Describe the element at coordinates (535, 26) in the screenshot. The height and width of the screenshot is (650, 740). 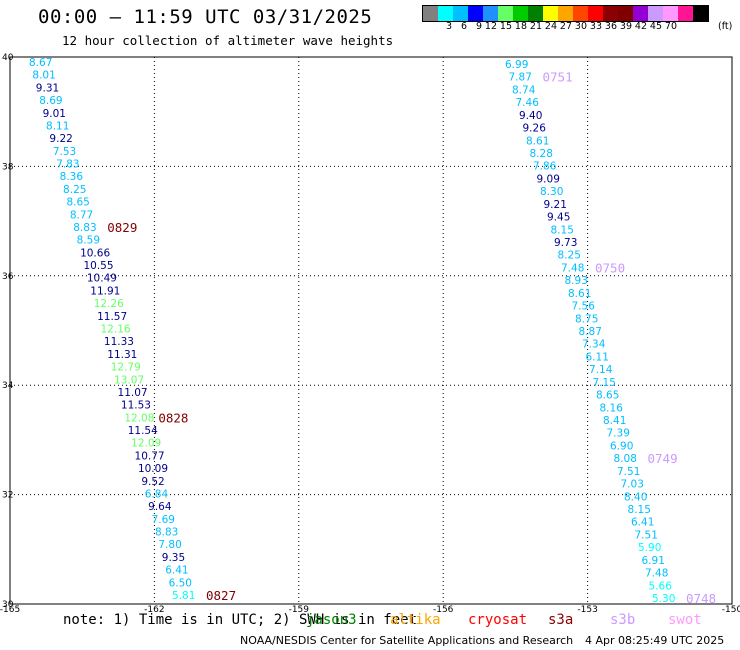
I see `scale-tick-label: 21` at that location.